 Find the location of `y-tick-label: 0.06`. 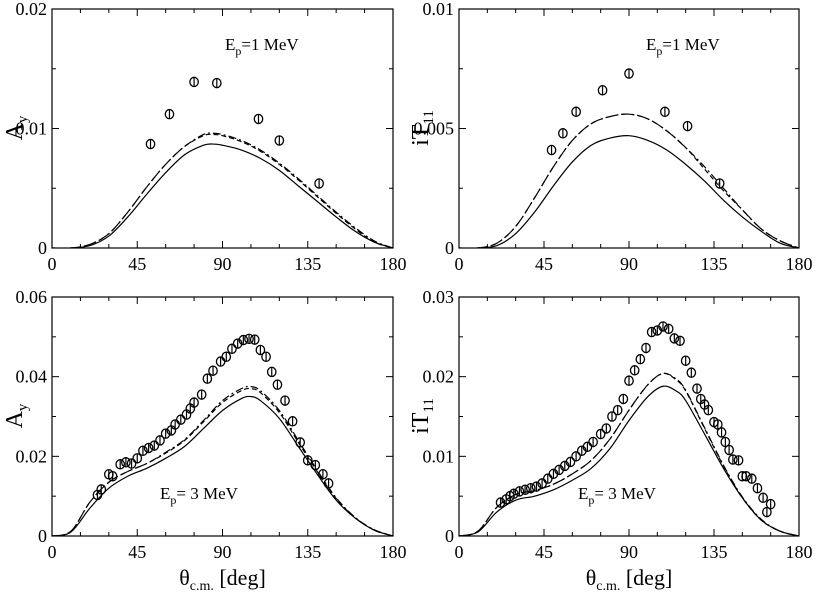

y-tick-label: 0.06 is located at coordinates (32, 297).